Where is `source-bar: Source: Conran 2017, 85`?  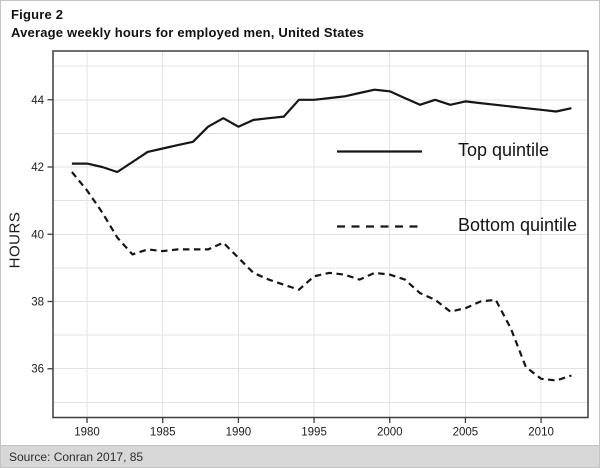
source-bar: Source: Conran 2017, 85 is located at coordinates (300, 456).